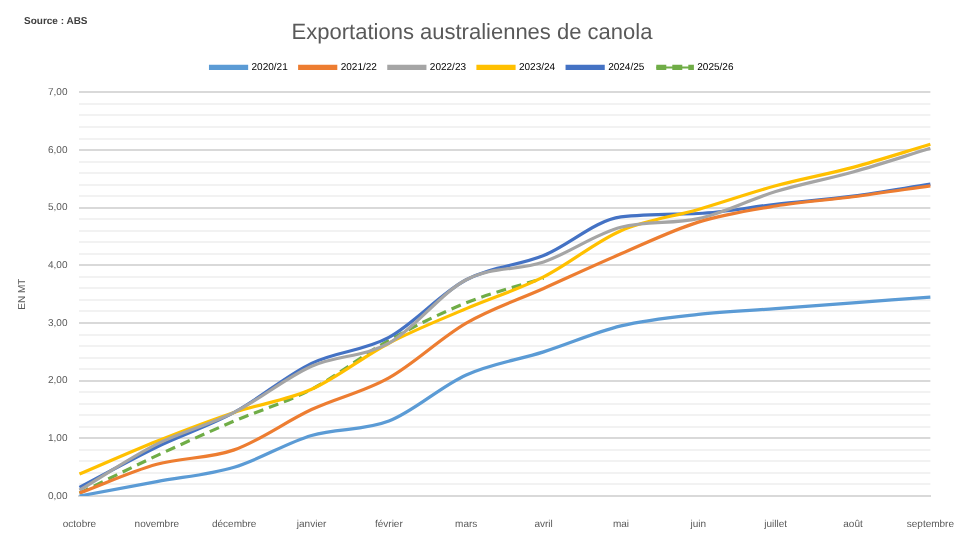 The height and width of the screenshot is (540, 960). Describe the element at coordinates (473, 33) in the screenshot. I see `chart-title: Exportations australiennes de canola` at that location.